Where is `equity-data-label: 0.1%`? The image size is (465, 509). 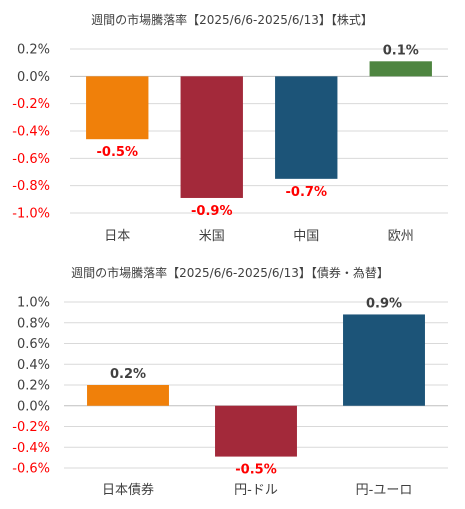
equity-data-label: 0.1% is located at coordinates (401, 50).